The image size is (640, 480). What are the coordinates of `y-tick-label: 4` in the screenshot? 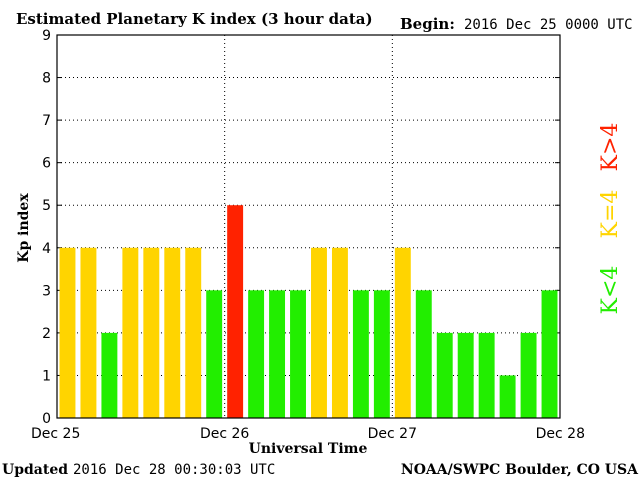 It's located at (46, 249).